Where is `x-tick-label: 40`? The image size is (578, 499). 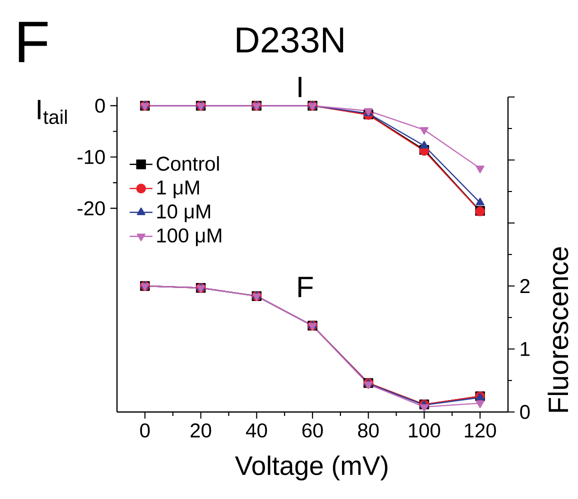
x-tick-label: 40 is located at coordinates (256, 430).